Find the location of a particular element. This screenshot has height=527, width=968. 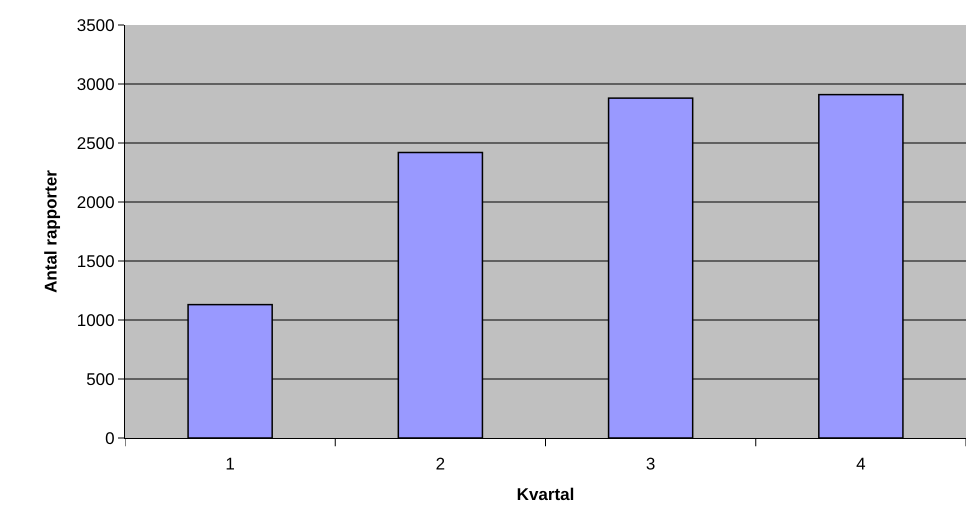

x-tick-label: 2 is located at coordinates (441, 464).